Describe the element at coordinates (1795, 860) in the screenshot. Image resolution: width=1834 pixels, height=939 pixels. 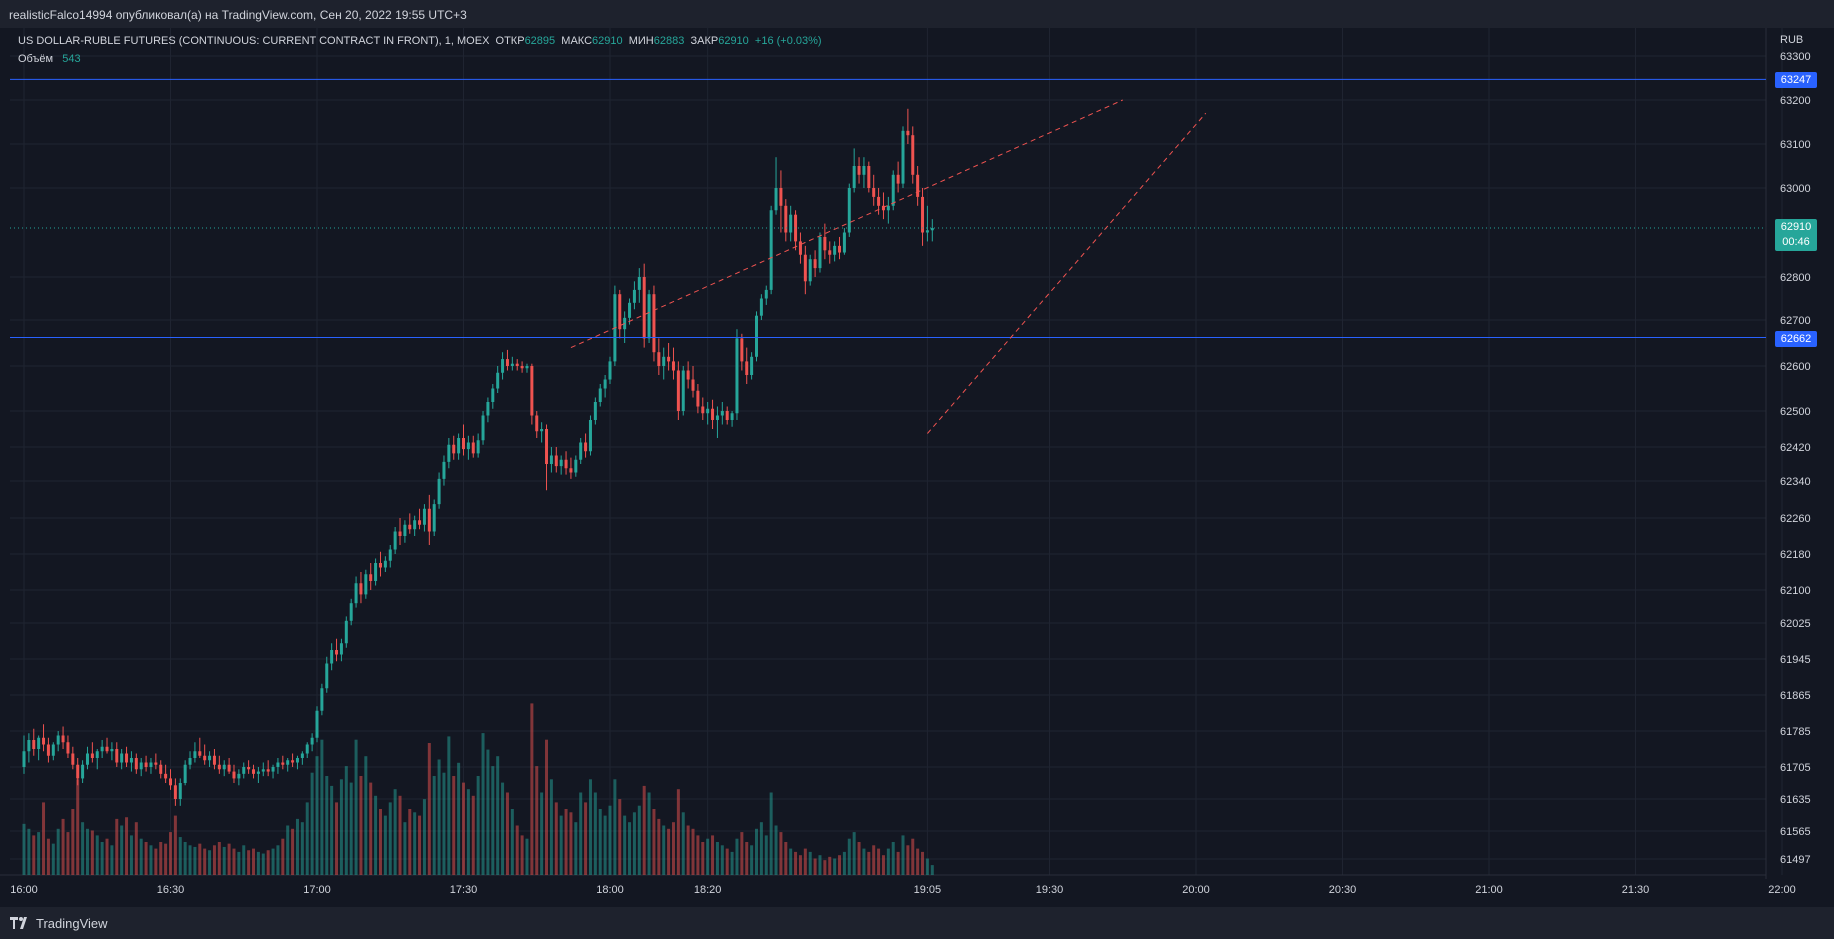
I see `price-tick-label: 61497` at that location.